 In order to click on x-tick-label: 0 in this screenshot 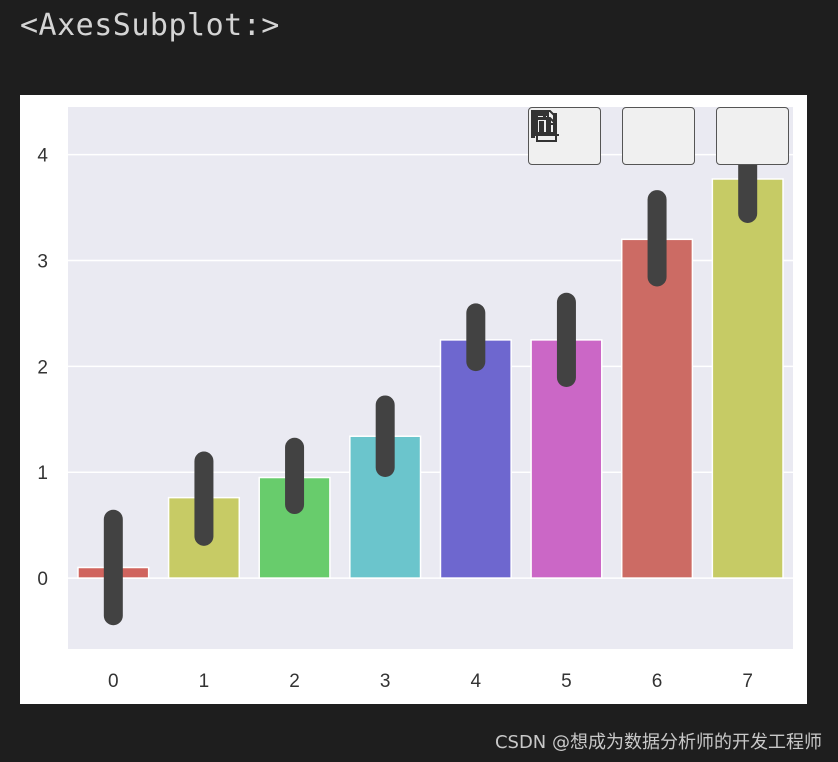, I will do `click(113, 681)`.